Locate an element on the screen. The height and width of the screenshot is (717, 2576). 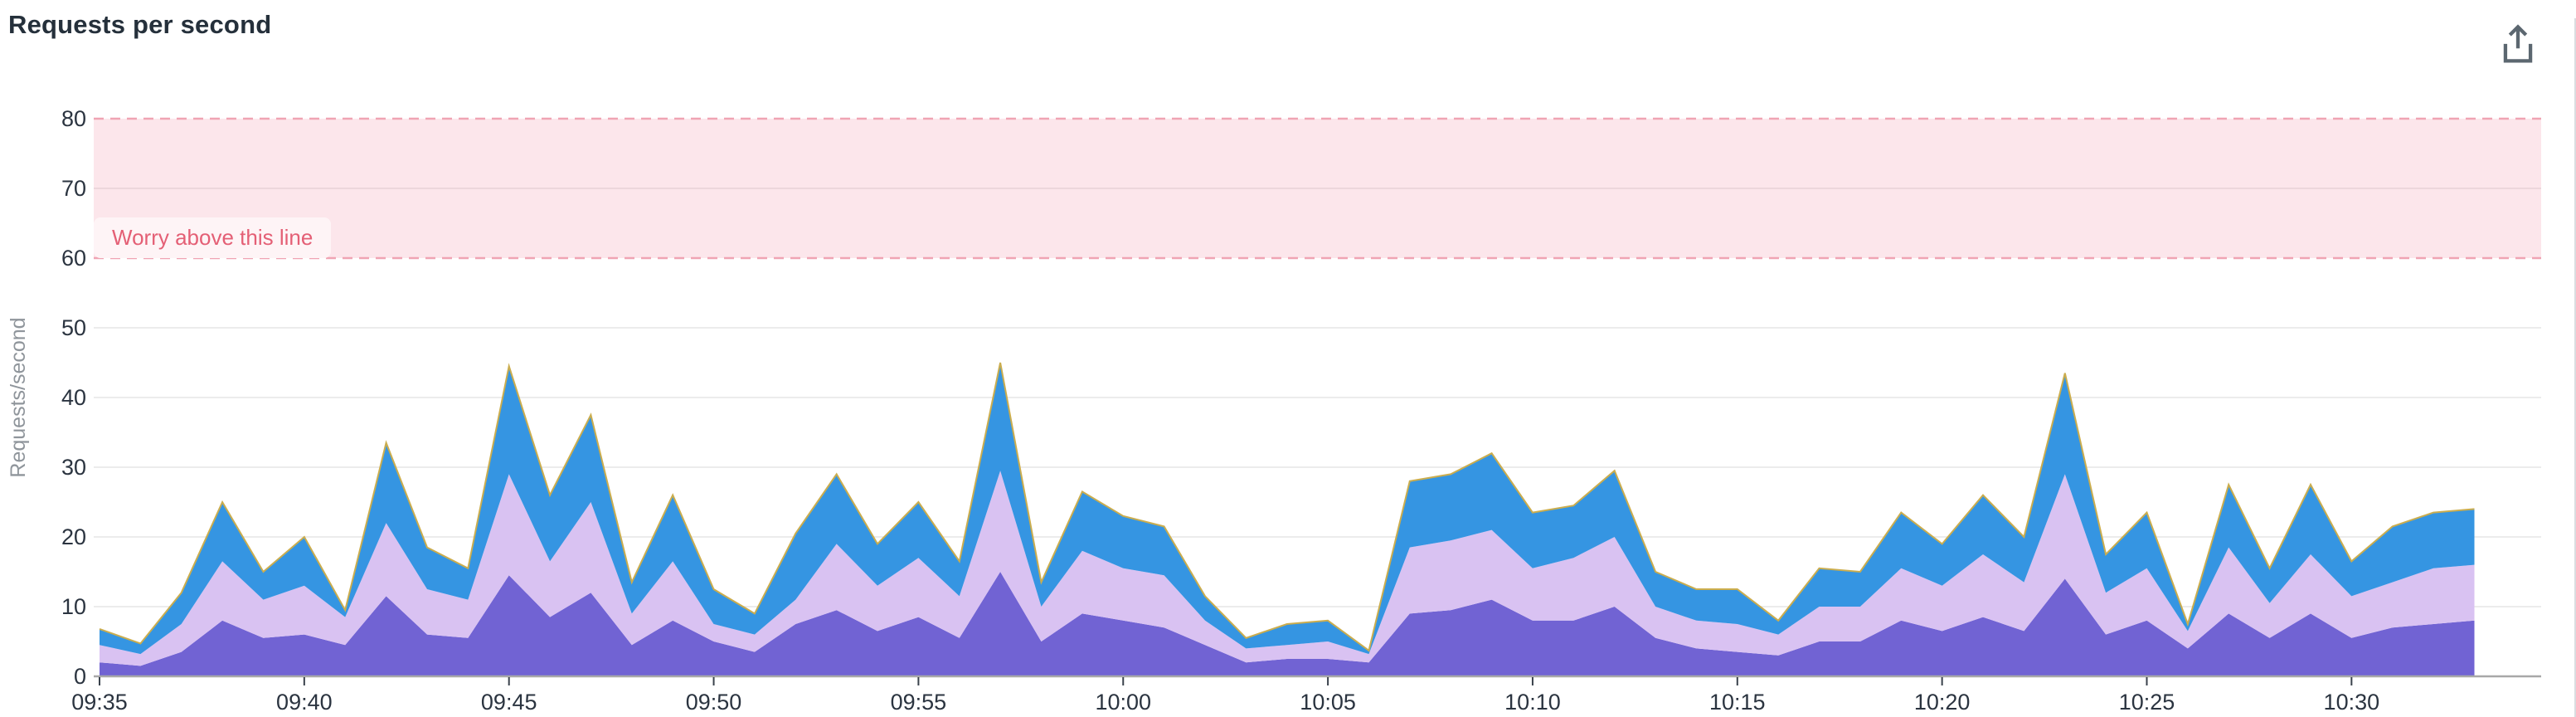
svg-text: 10:00 is located at coordinates (1123, 702).